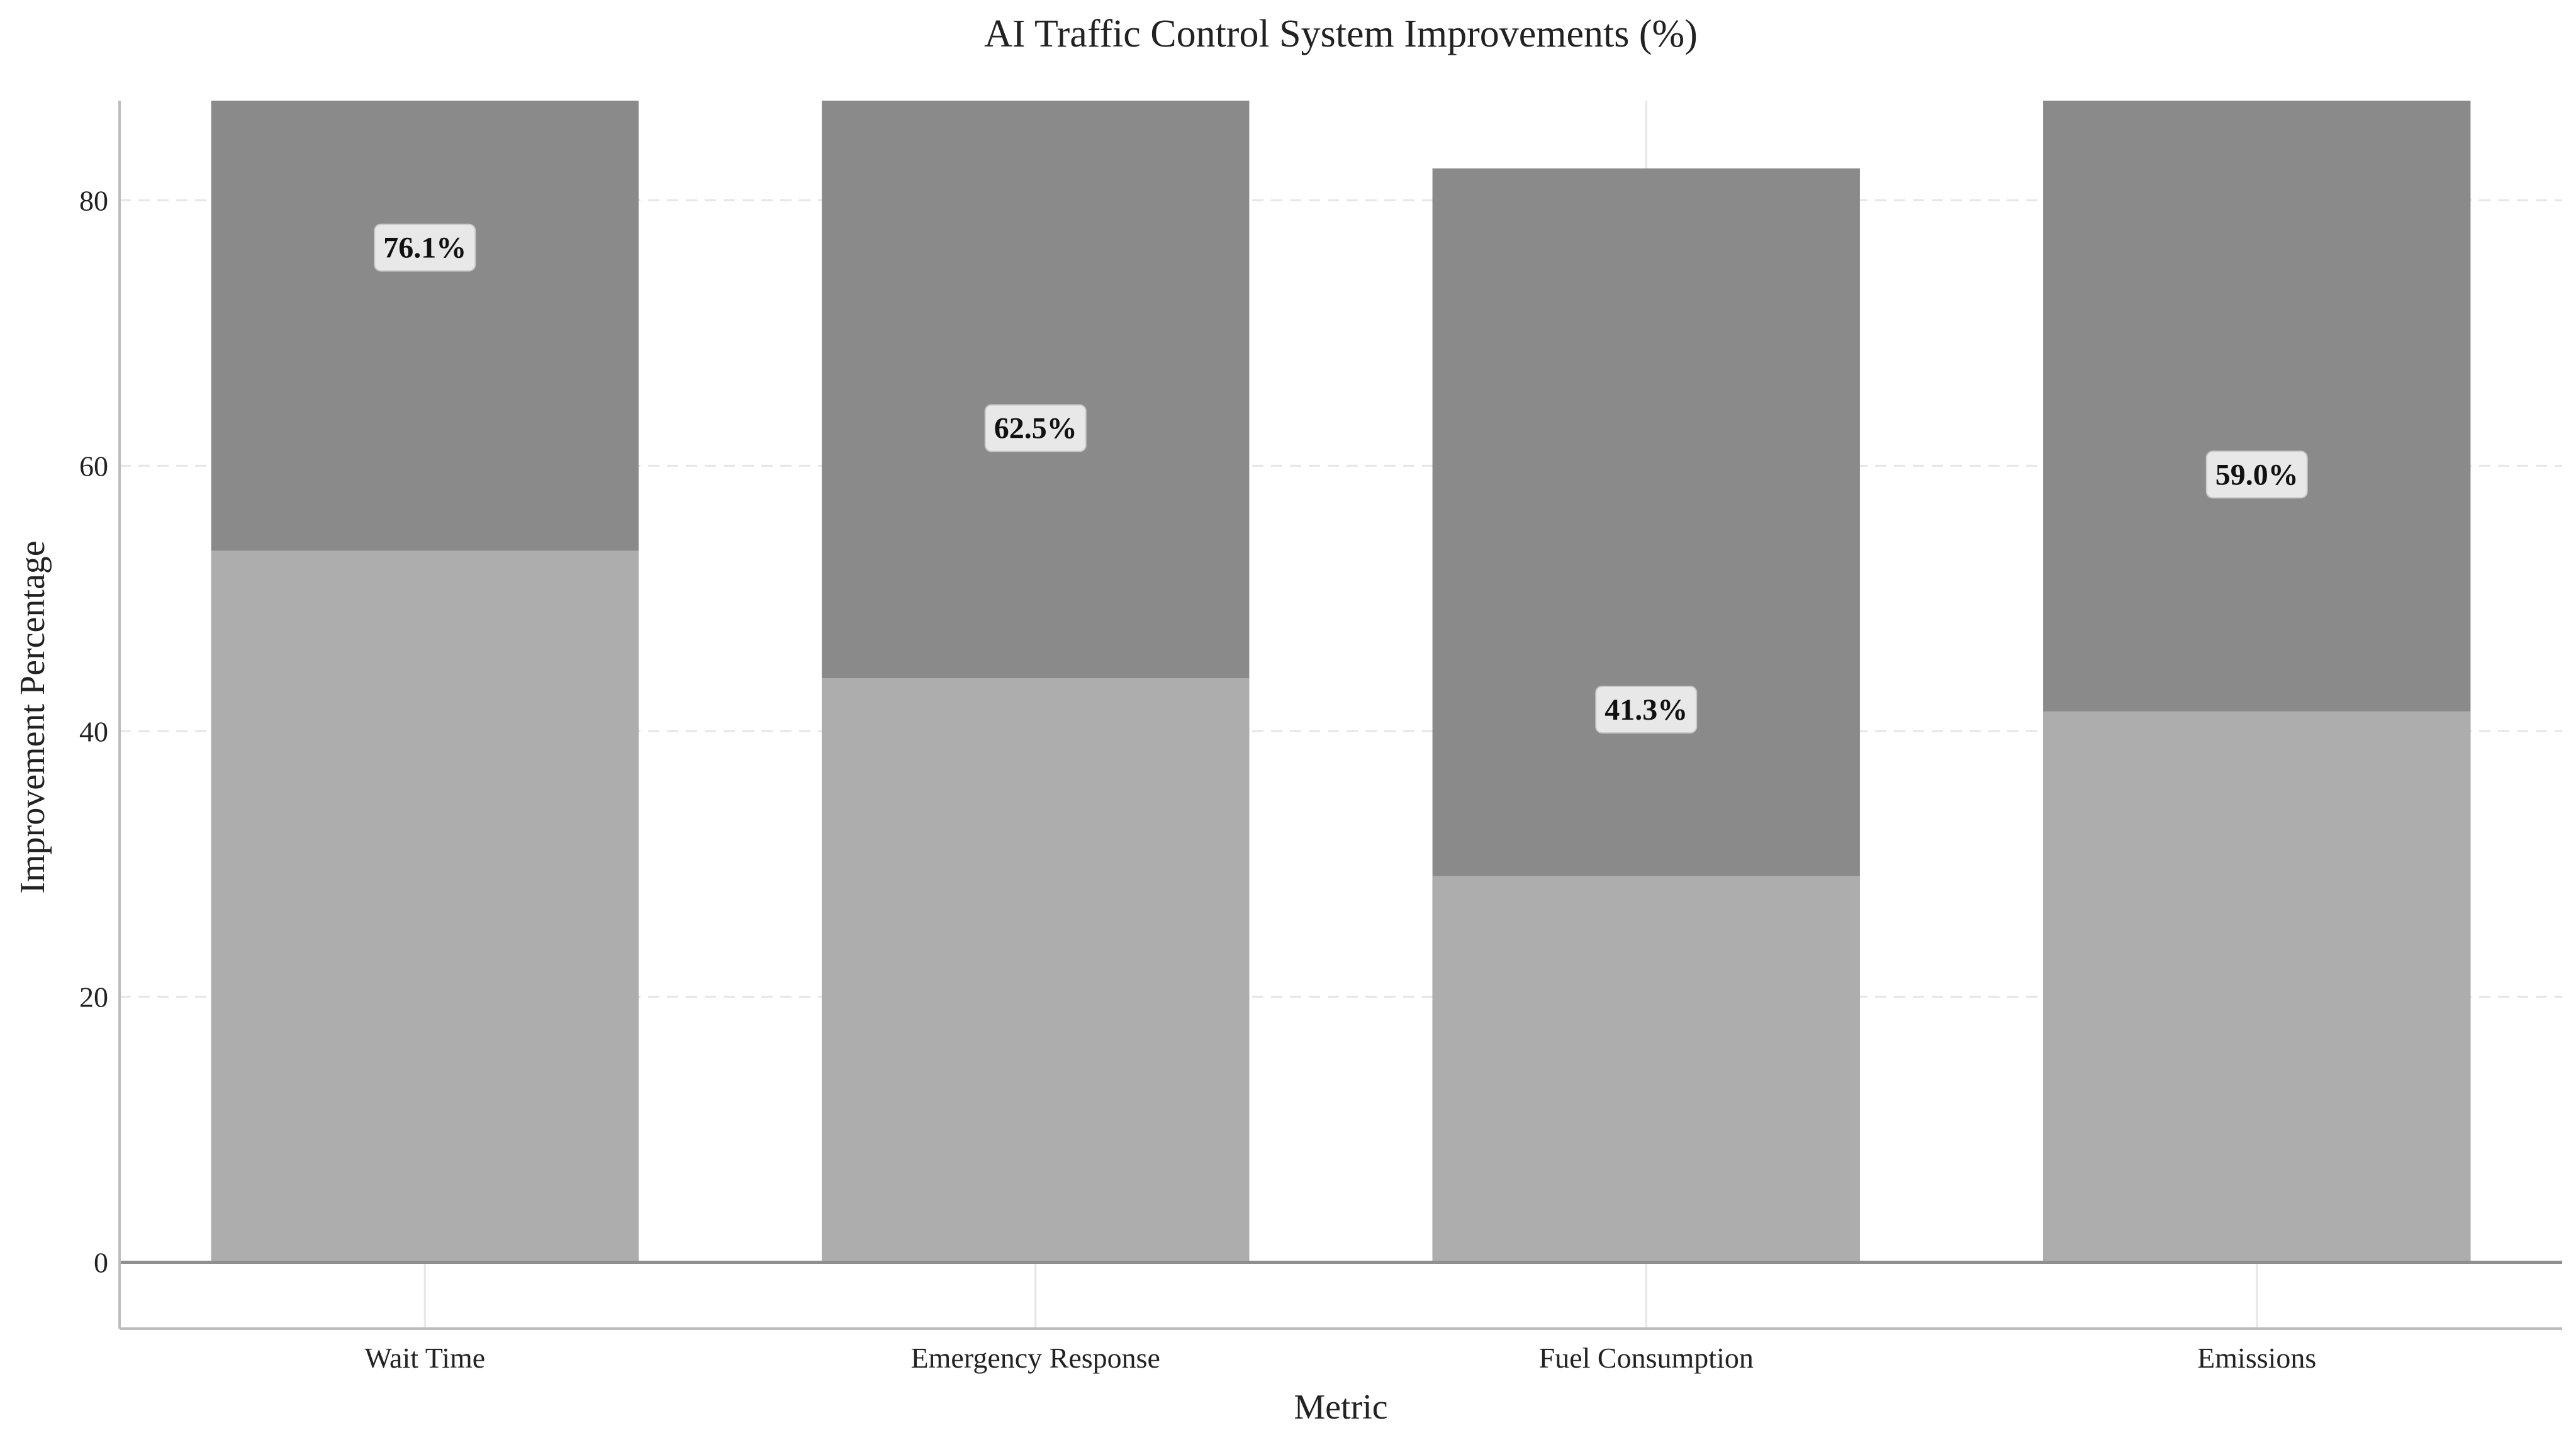 Image resolution: width=2576 pixels, height=1445 pixels. What do you see at coordinates (93, 200) in the screenshot?
I see `y-tick-label: 80` at bounding box center [93, 200].